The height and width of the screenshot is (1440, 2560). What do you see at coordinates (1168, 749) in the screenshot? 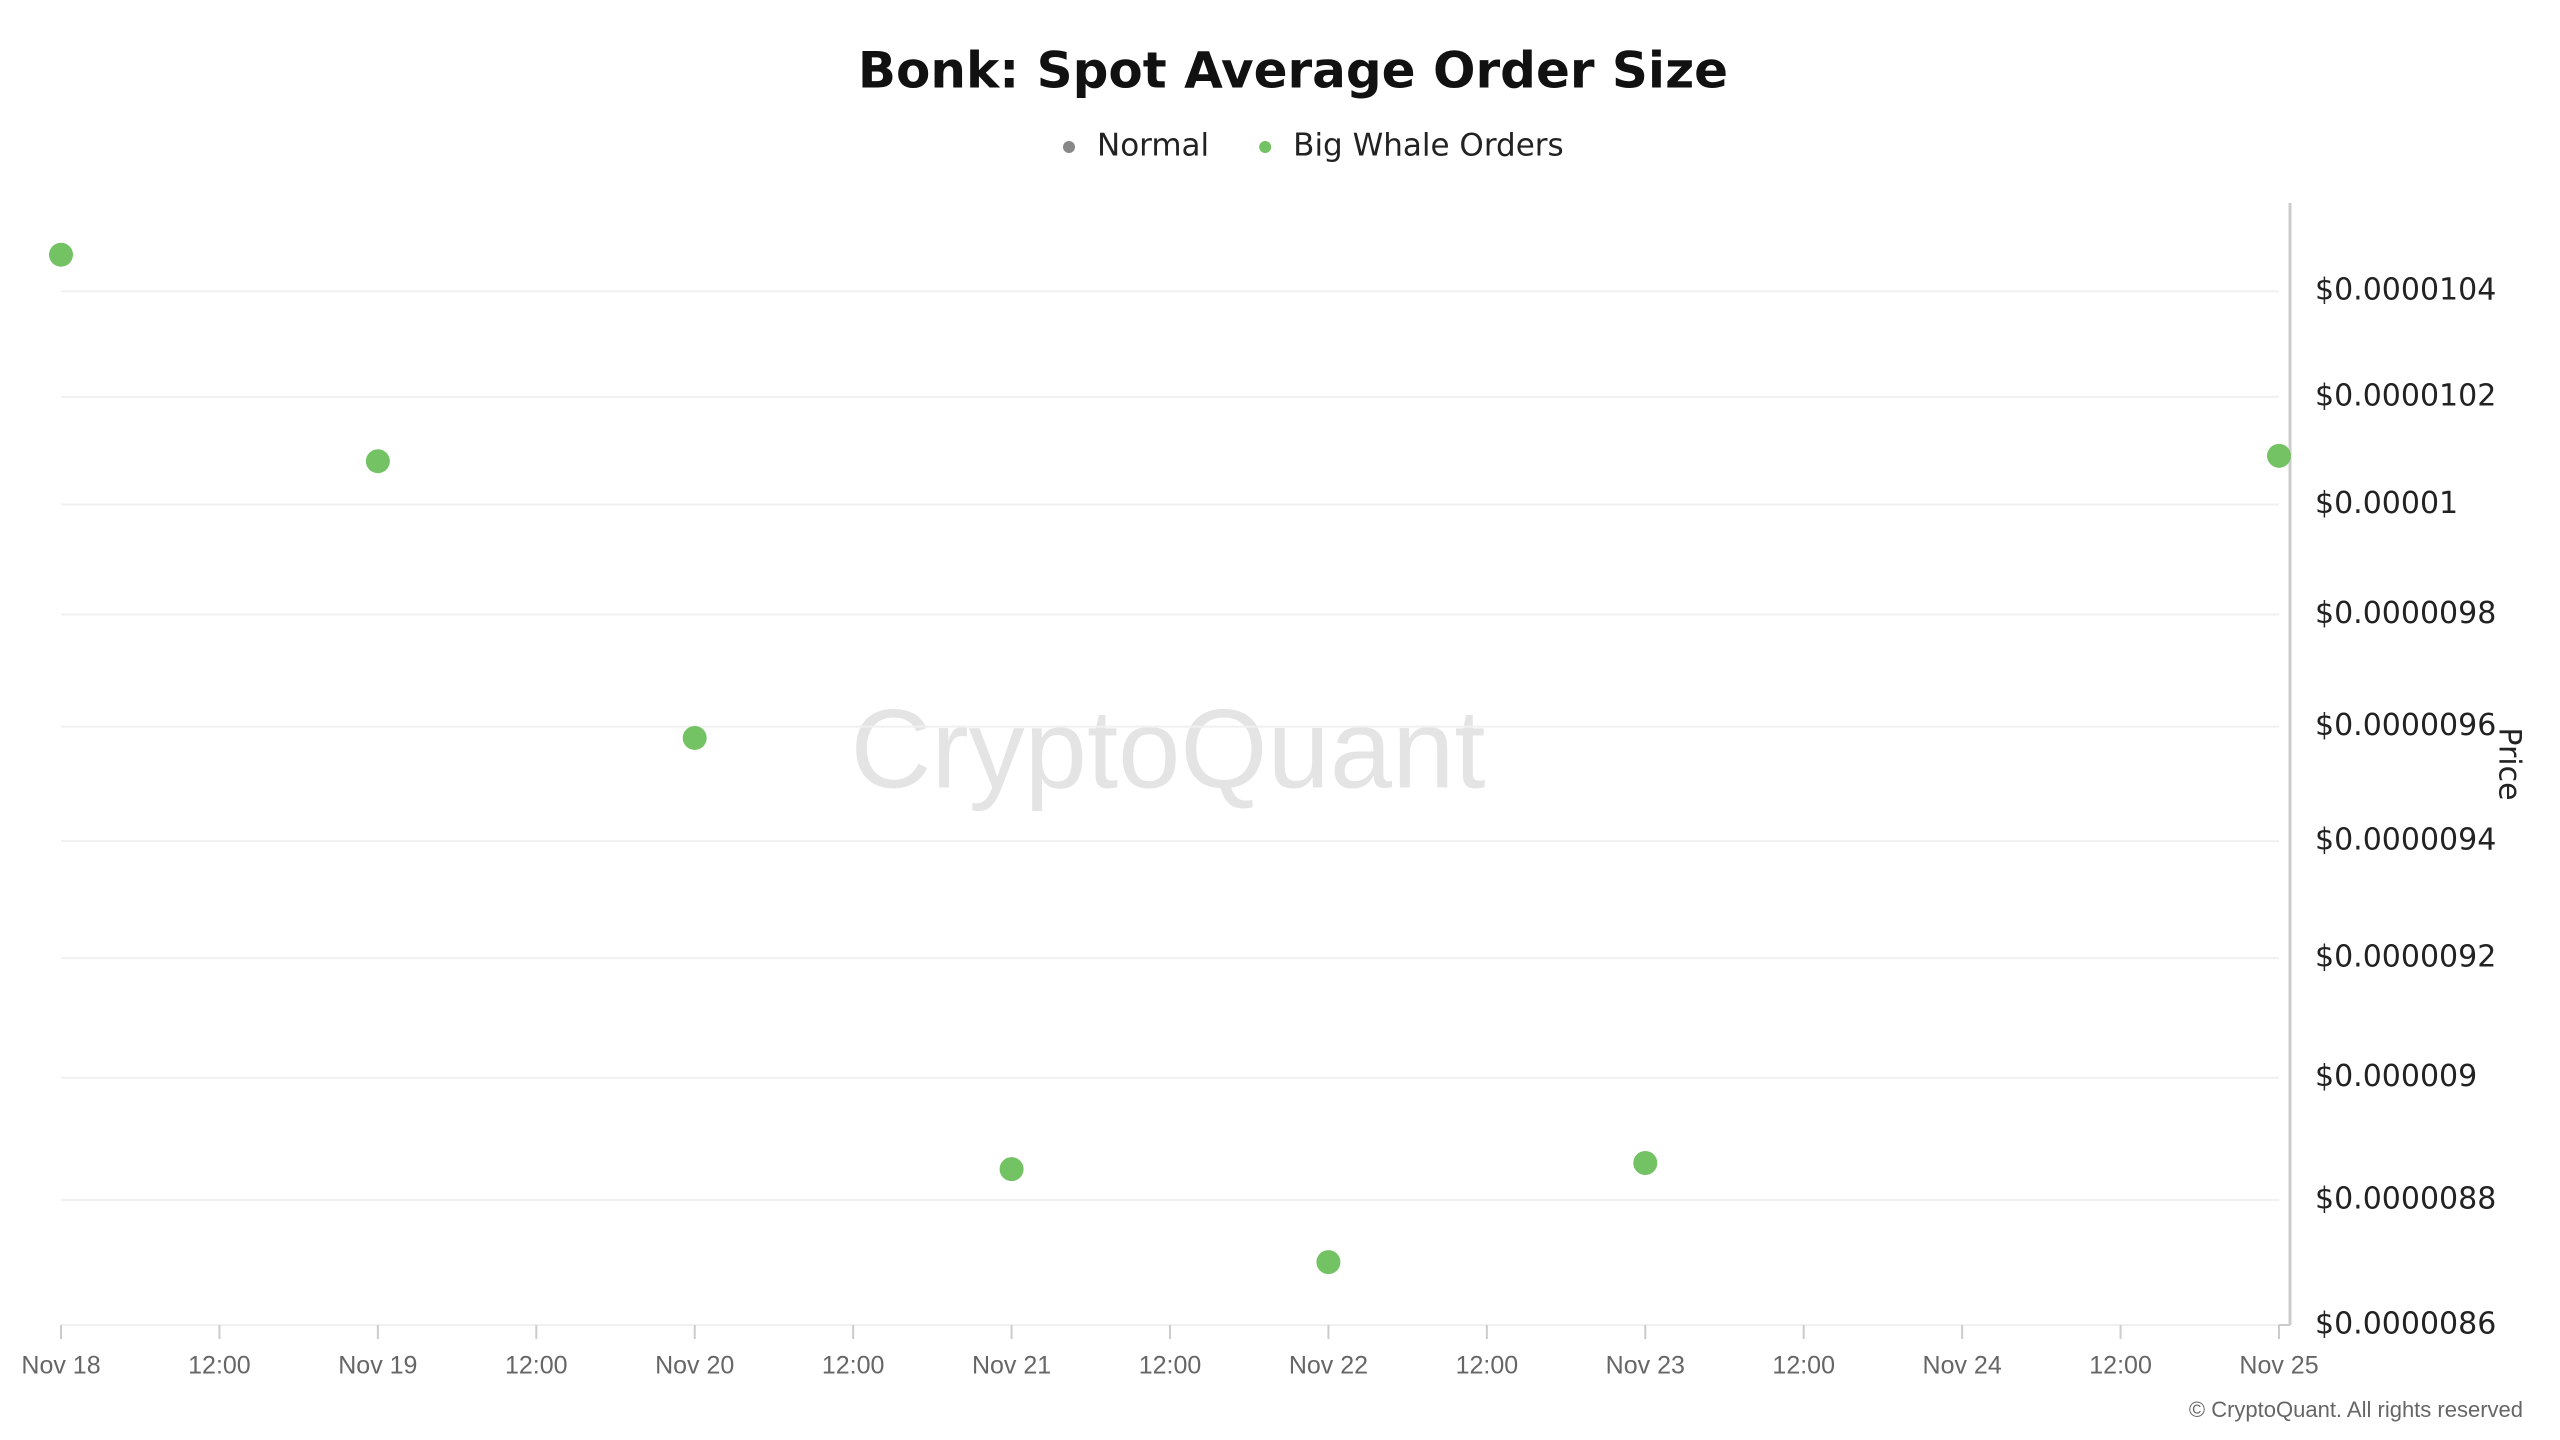
I see `watermark: CryptoQuant` at bounding box center [1168, 749].